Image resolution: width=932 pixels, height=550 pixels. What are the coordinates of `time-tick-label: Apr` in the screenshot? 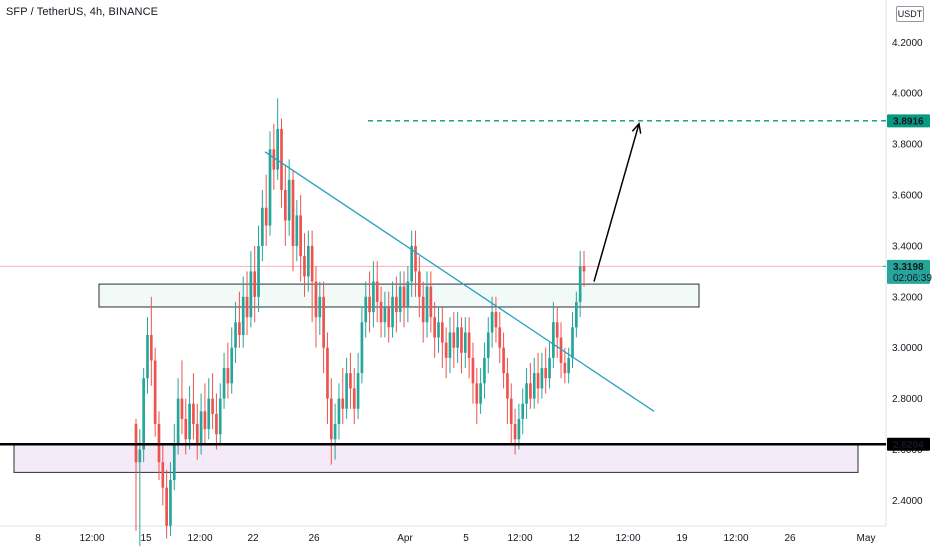 It's located at (405, 538).